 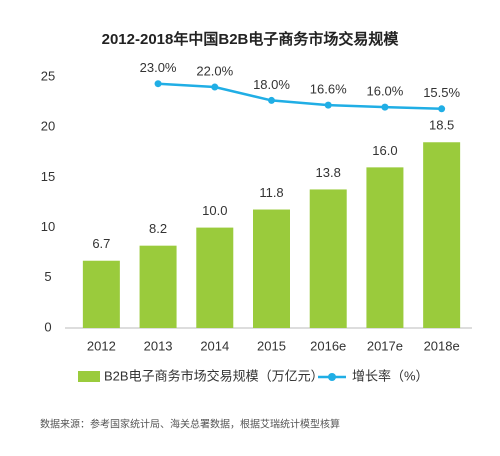 I want to click on line, so click(x=299, y=96).